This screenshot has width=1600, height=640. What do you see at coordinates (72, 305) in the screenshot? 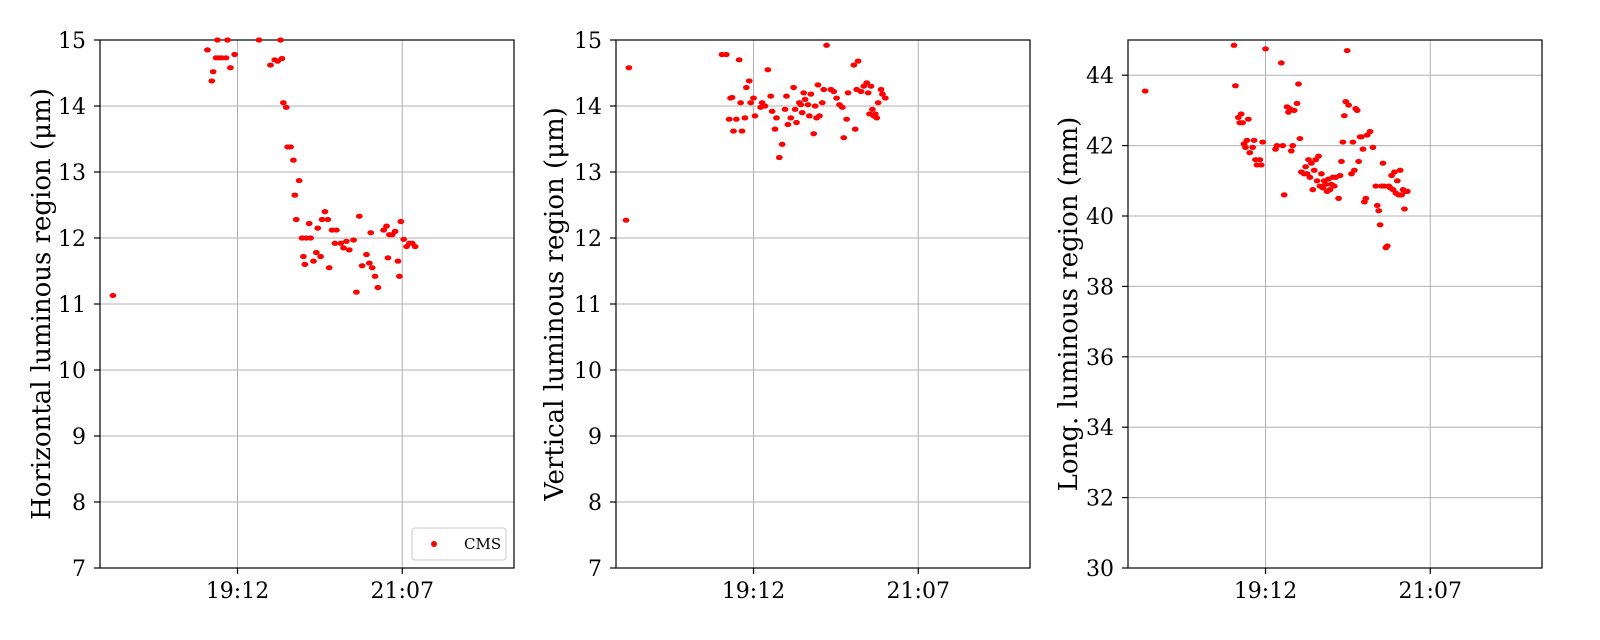
I see `y-tick-label: 11` at bounding box center [72, 305].